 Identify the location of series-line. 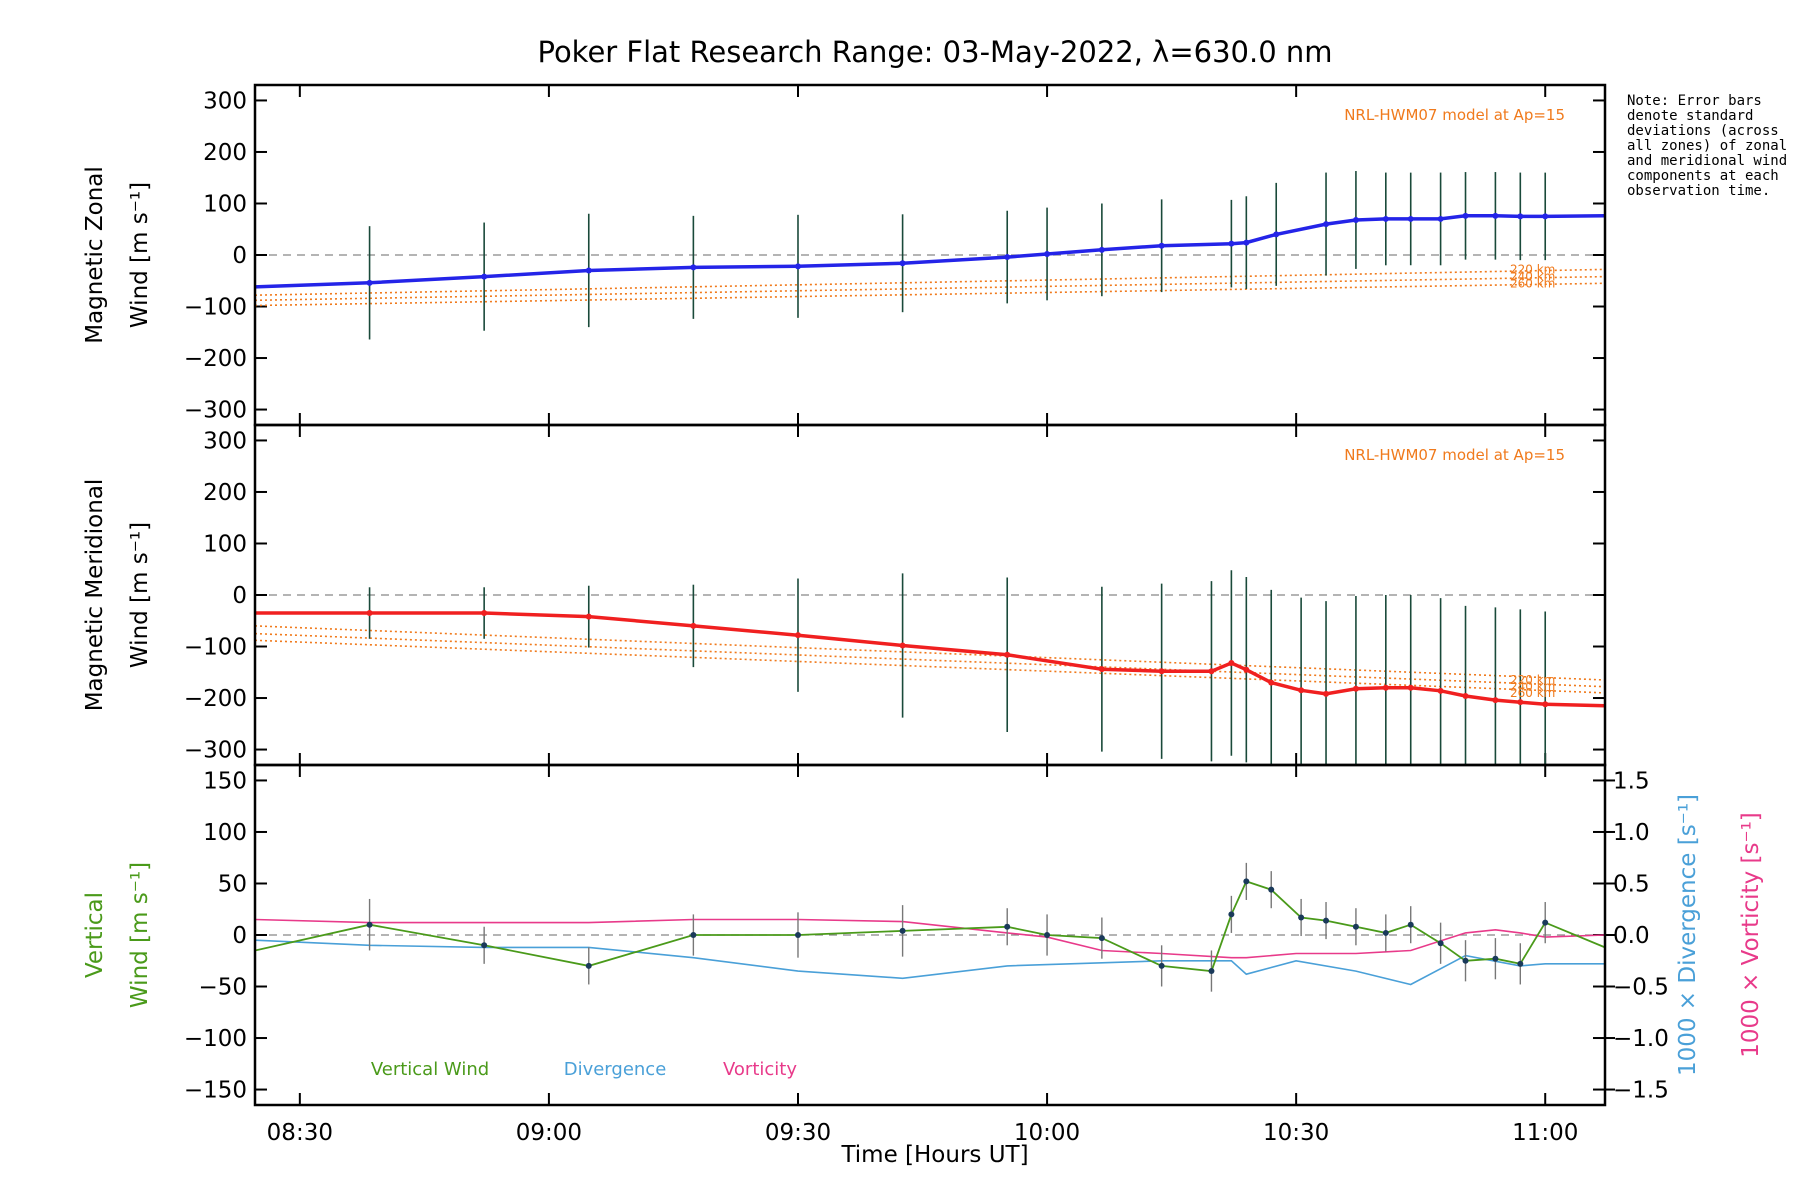
(930, 251).